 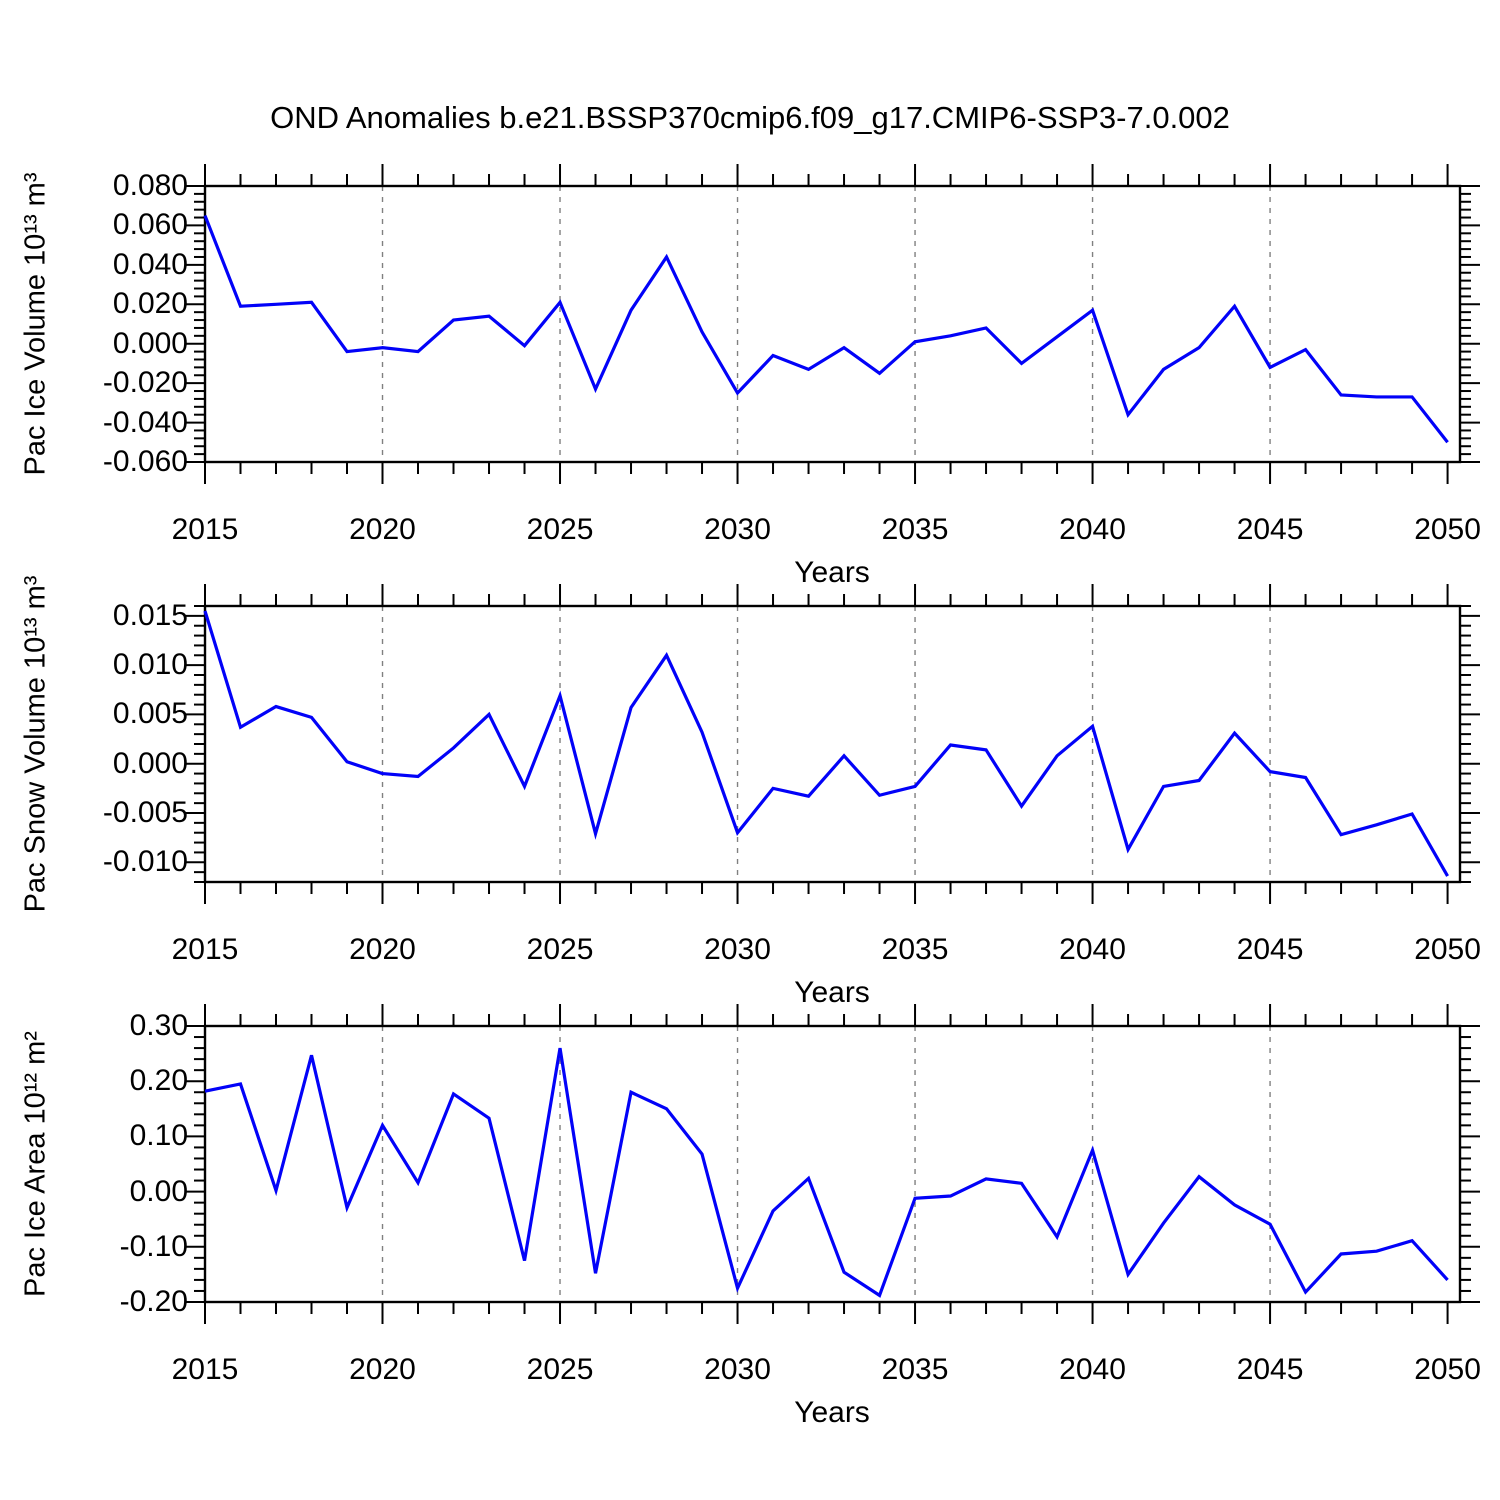 What do you see at coordinates (153, 1246) in the screenshot?
I see `y-tick-label: -0.10` at bounding box center [153, 1246].